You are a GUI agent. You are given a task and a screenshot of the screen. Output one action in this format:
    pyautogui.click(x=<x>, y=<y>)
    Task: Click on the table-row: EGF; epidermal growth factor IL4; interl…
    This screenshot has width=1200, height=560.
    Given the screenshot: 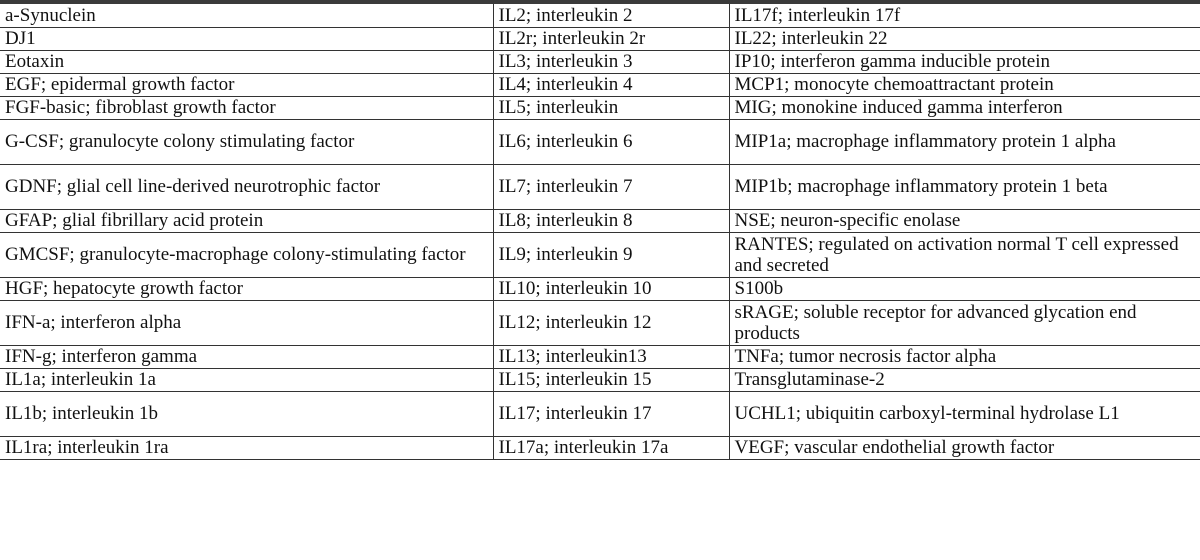 What is the action you would take?
    pyautogui.click(x=600, y=84)
    